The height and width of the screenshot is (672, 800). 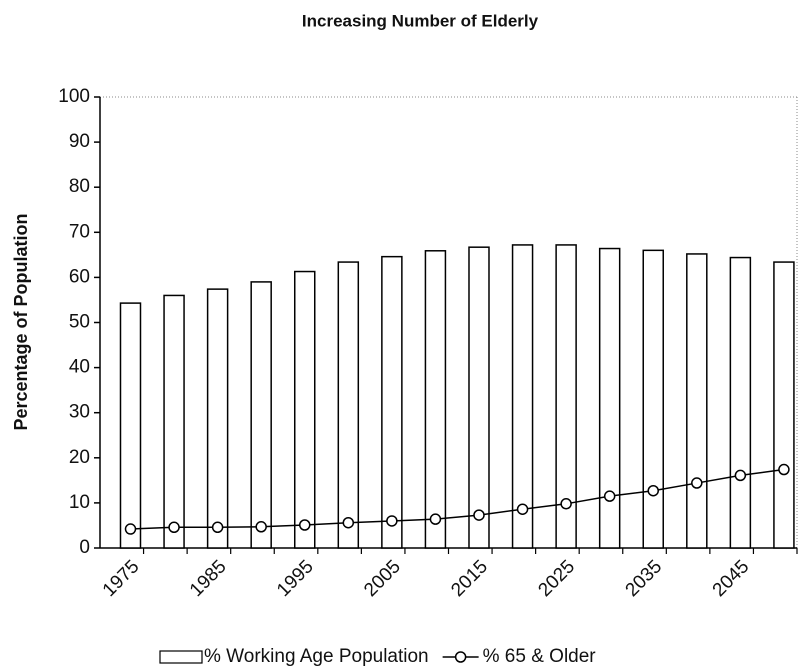 What do you see at coordinates (79, 412) in the screenshot?
I see `y-tick-label: 30` at bounding box center [79, 412].